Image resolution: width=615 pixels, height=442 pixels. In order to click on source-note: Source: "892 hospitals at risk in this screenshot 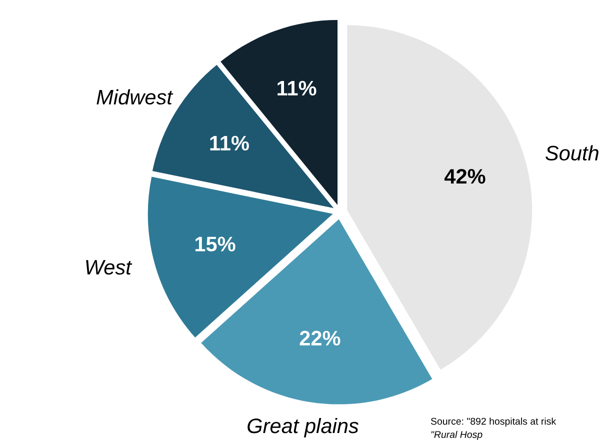, I will do `click(493, 422)`.